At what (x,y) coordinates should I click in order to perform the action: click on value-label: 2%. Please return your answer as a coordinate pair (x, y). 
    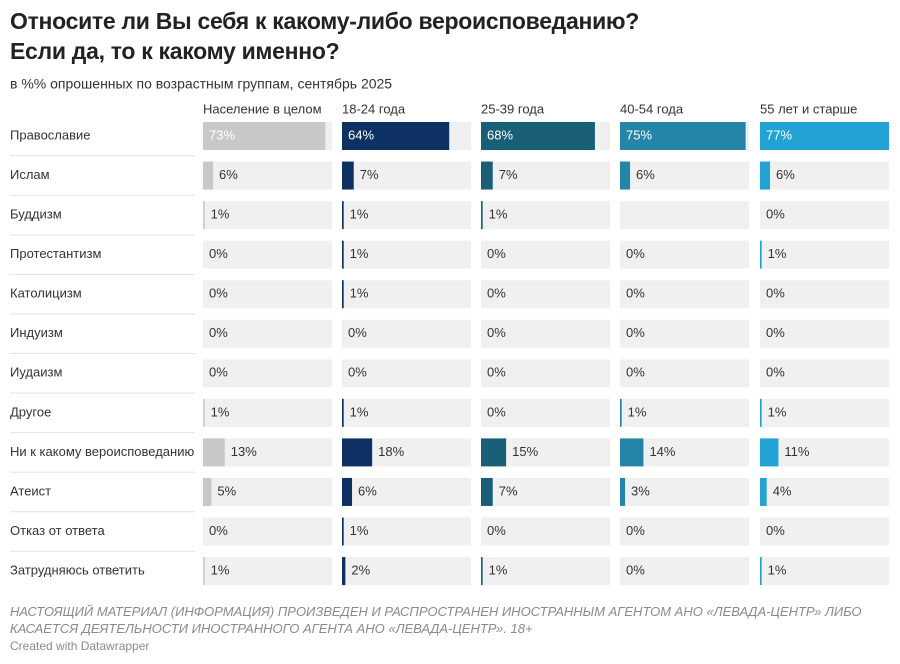
    Looking at the image, I should click on (360, 569).